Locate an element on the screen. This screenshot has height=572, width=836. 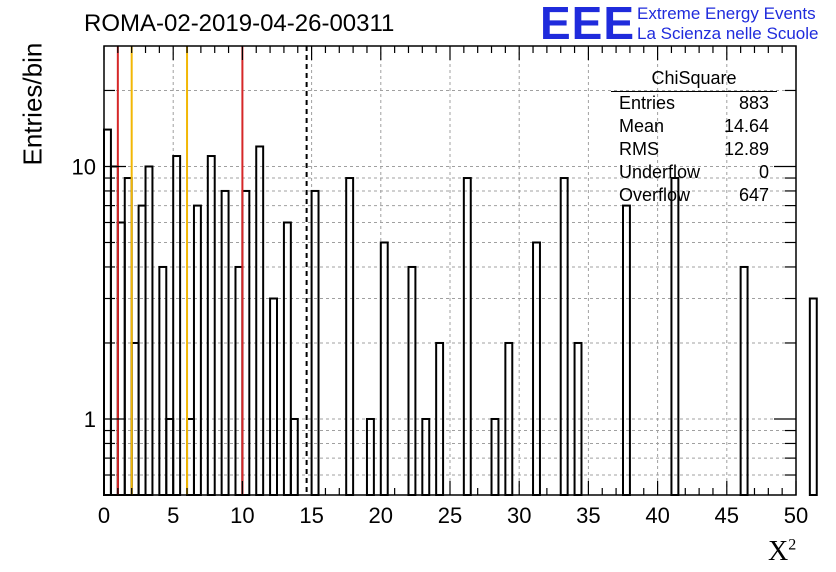
stats-value: 12.89 is located at coordinates (746, 149).